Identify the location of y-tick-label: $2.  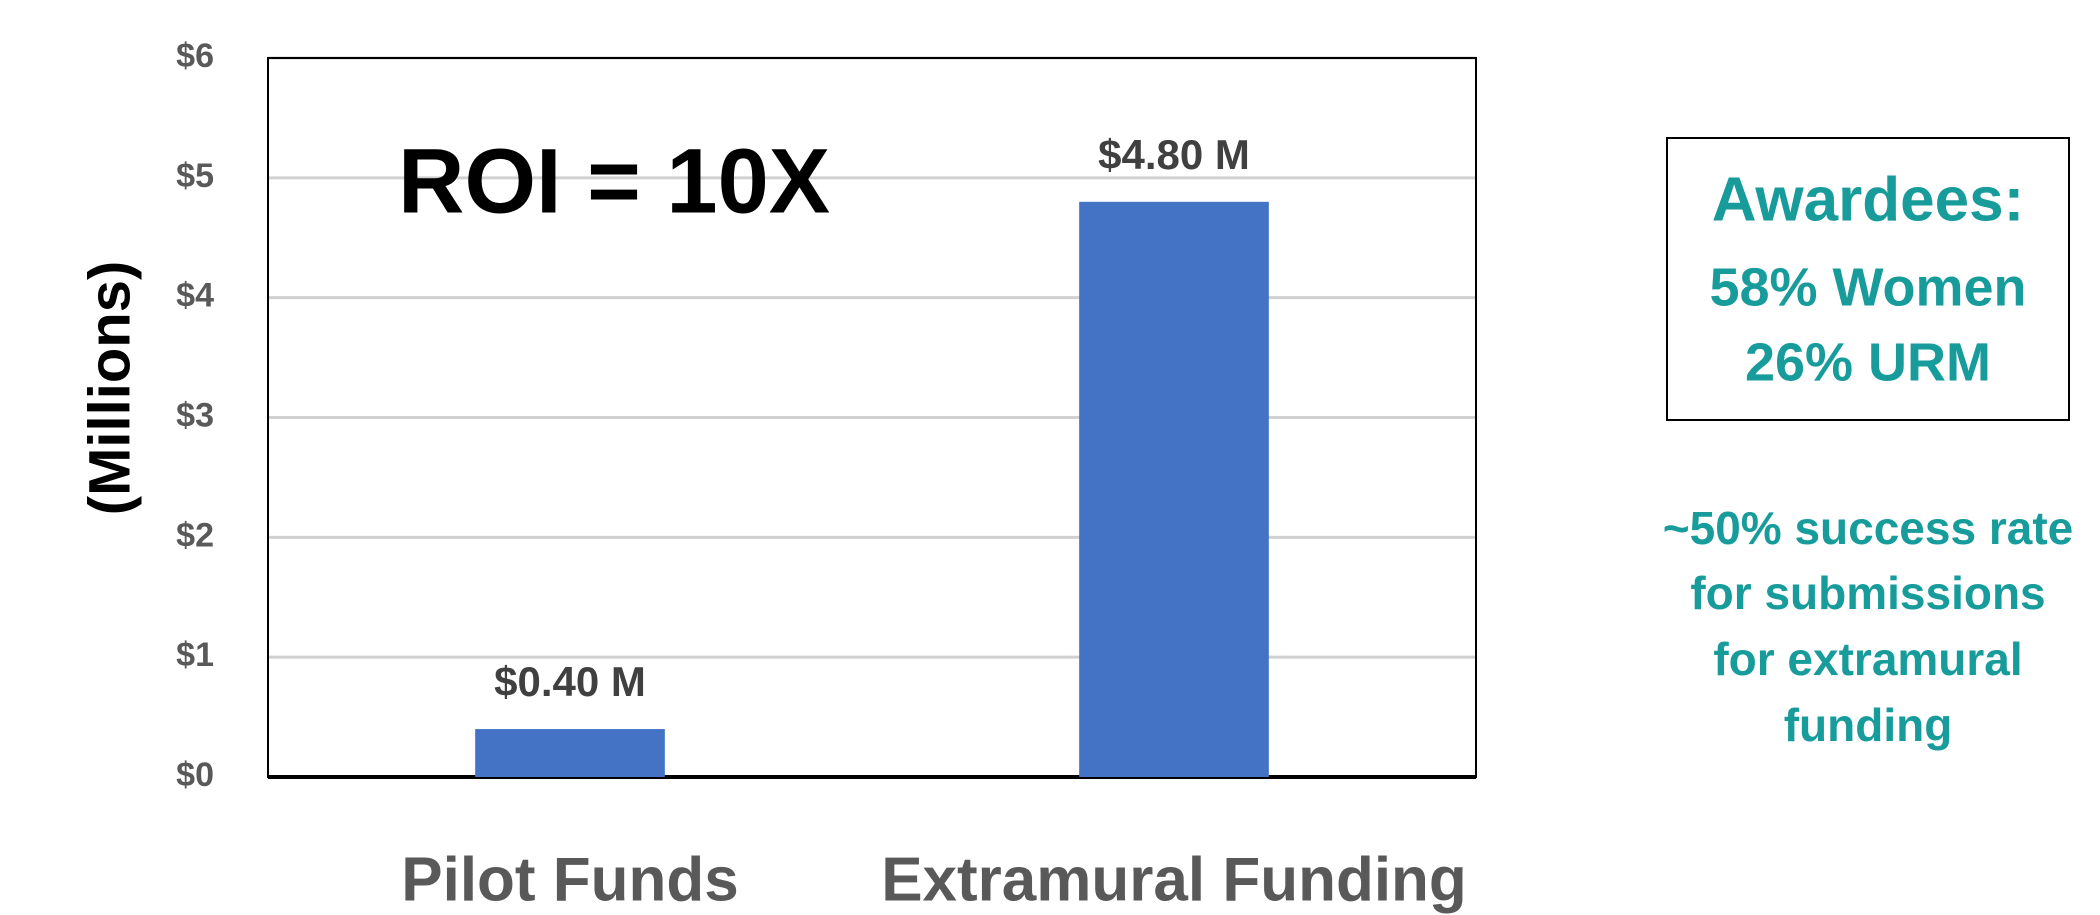
(195, 535).